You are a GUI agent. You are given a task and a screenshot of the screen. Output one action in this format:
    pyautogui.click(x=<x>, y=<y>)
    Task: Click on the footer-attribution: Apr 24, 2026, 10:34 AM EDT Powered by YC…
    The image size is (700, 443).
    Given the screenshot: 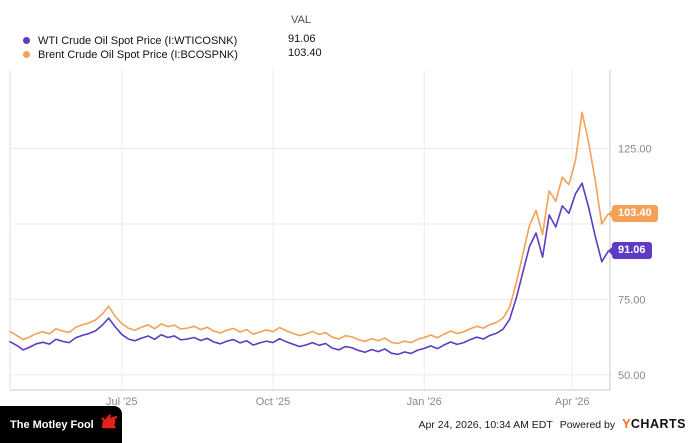 What is the action you would take?
    pyautogui.click(x=552, y=424)
    